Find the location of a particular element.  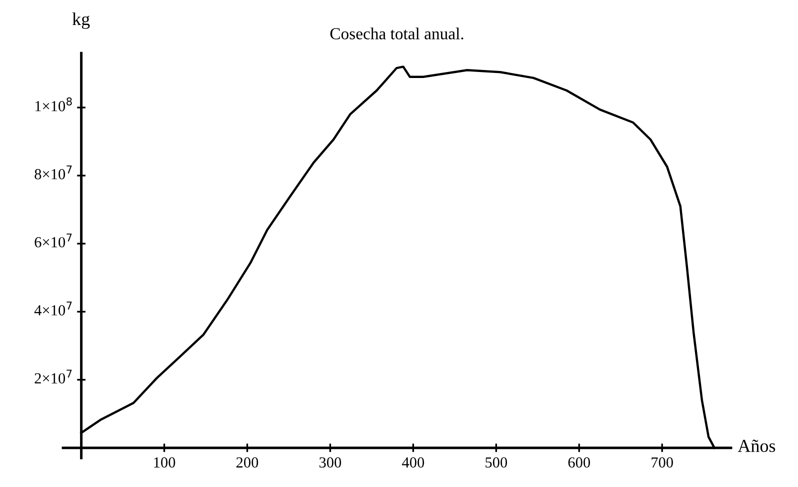

x-tick-label: 400 is located at coordinates (413, 462).